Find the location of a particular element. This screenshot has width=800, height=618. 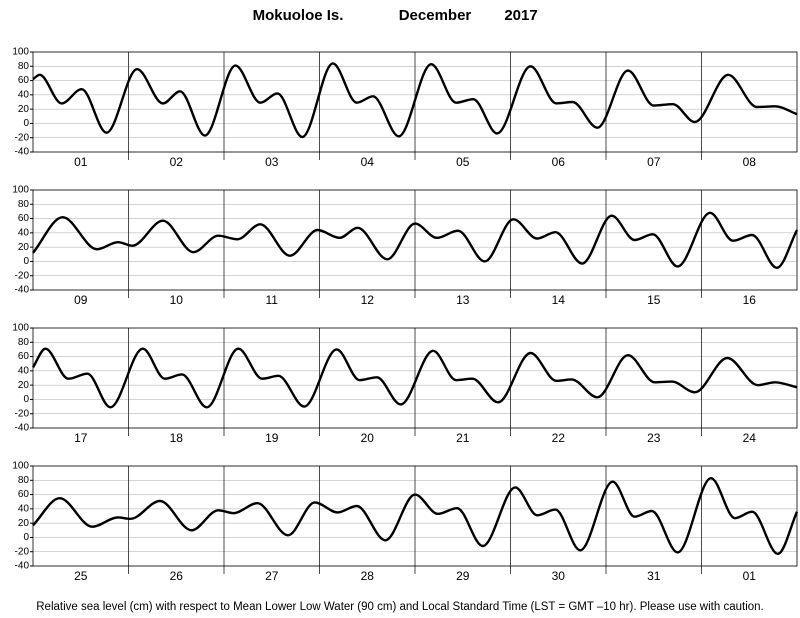

day-label: 21 is located at coordinates (463, 438).